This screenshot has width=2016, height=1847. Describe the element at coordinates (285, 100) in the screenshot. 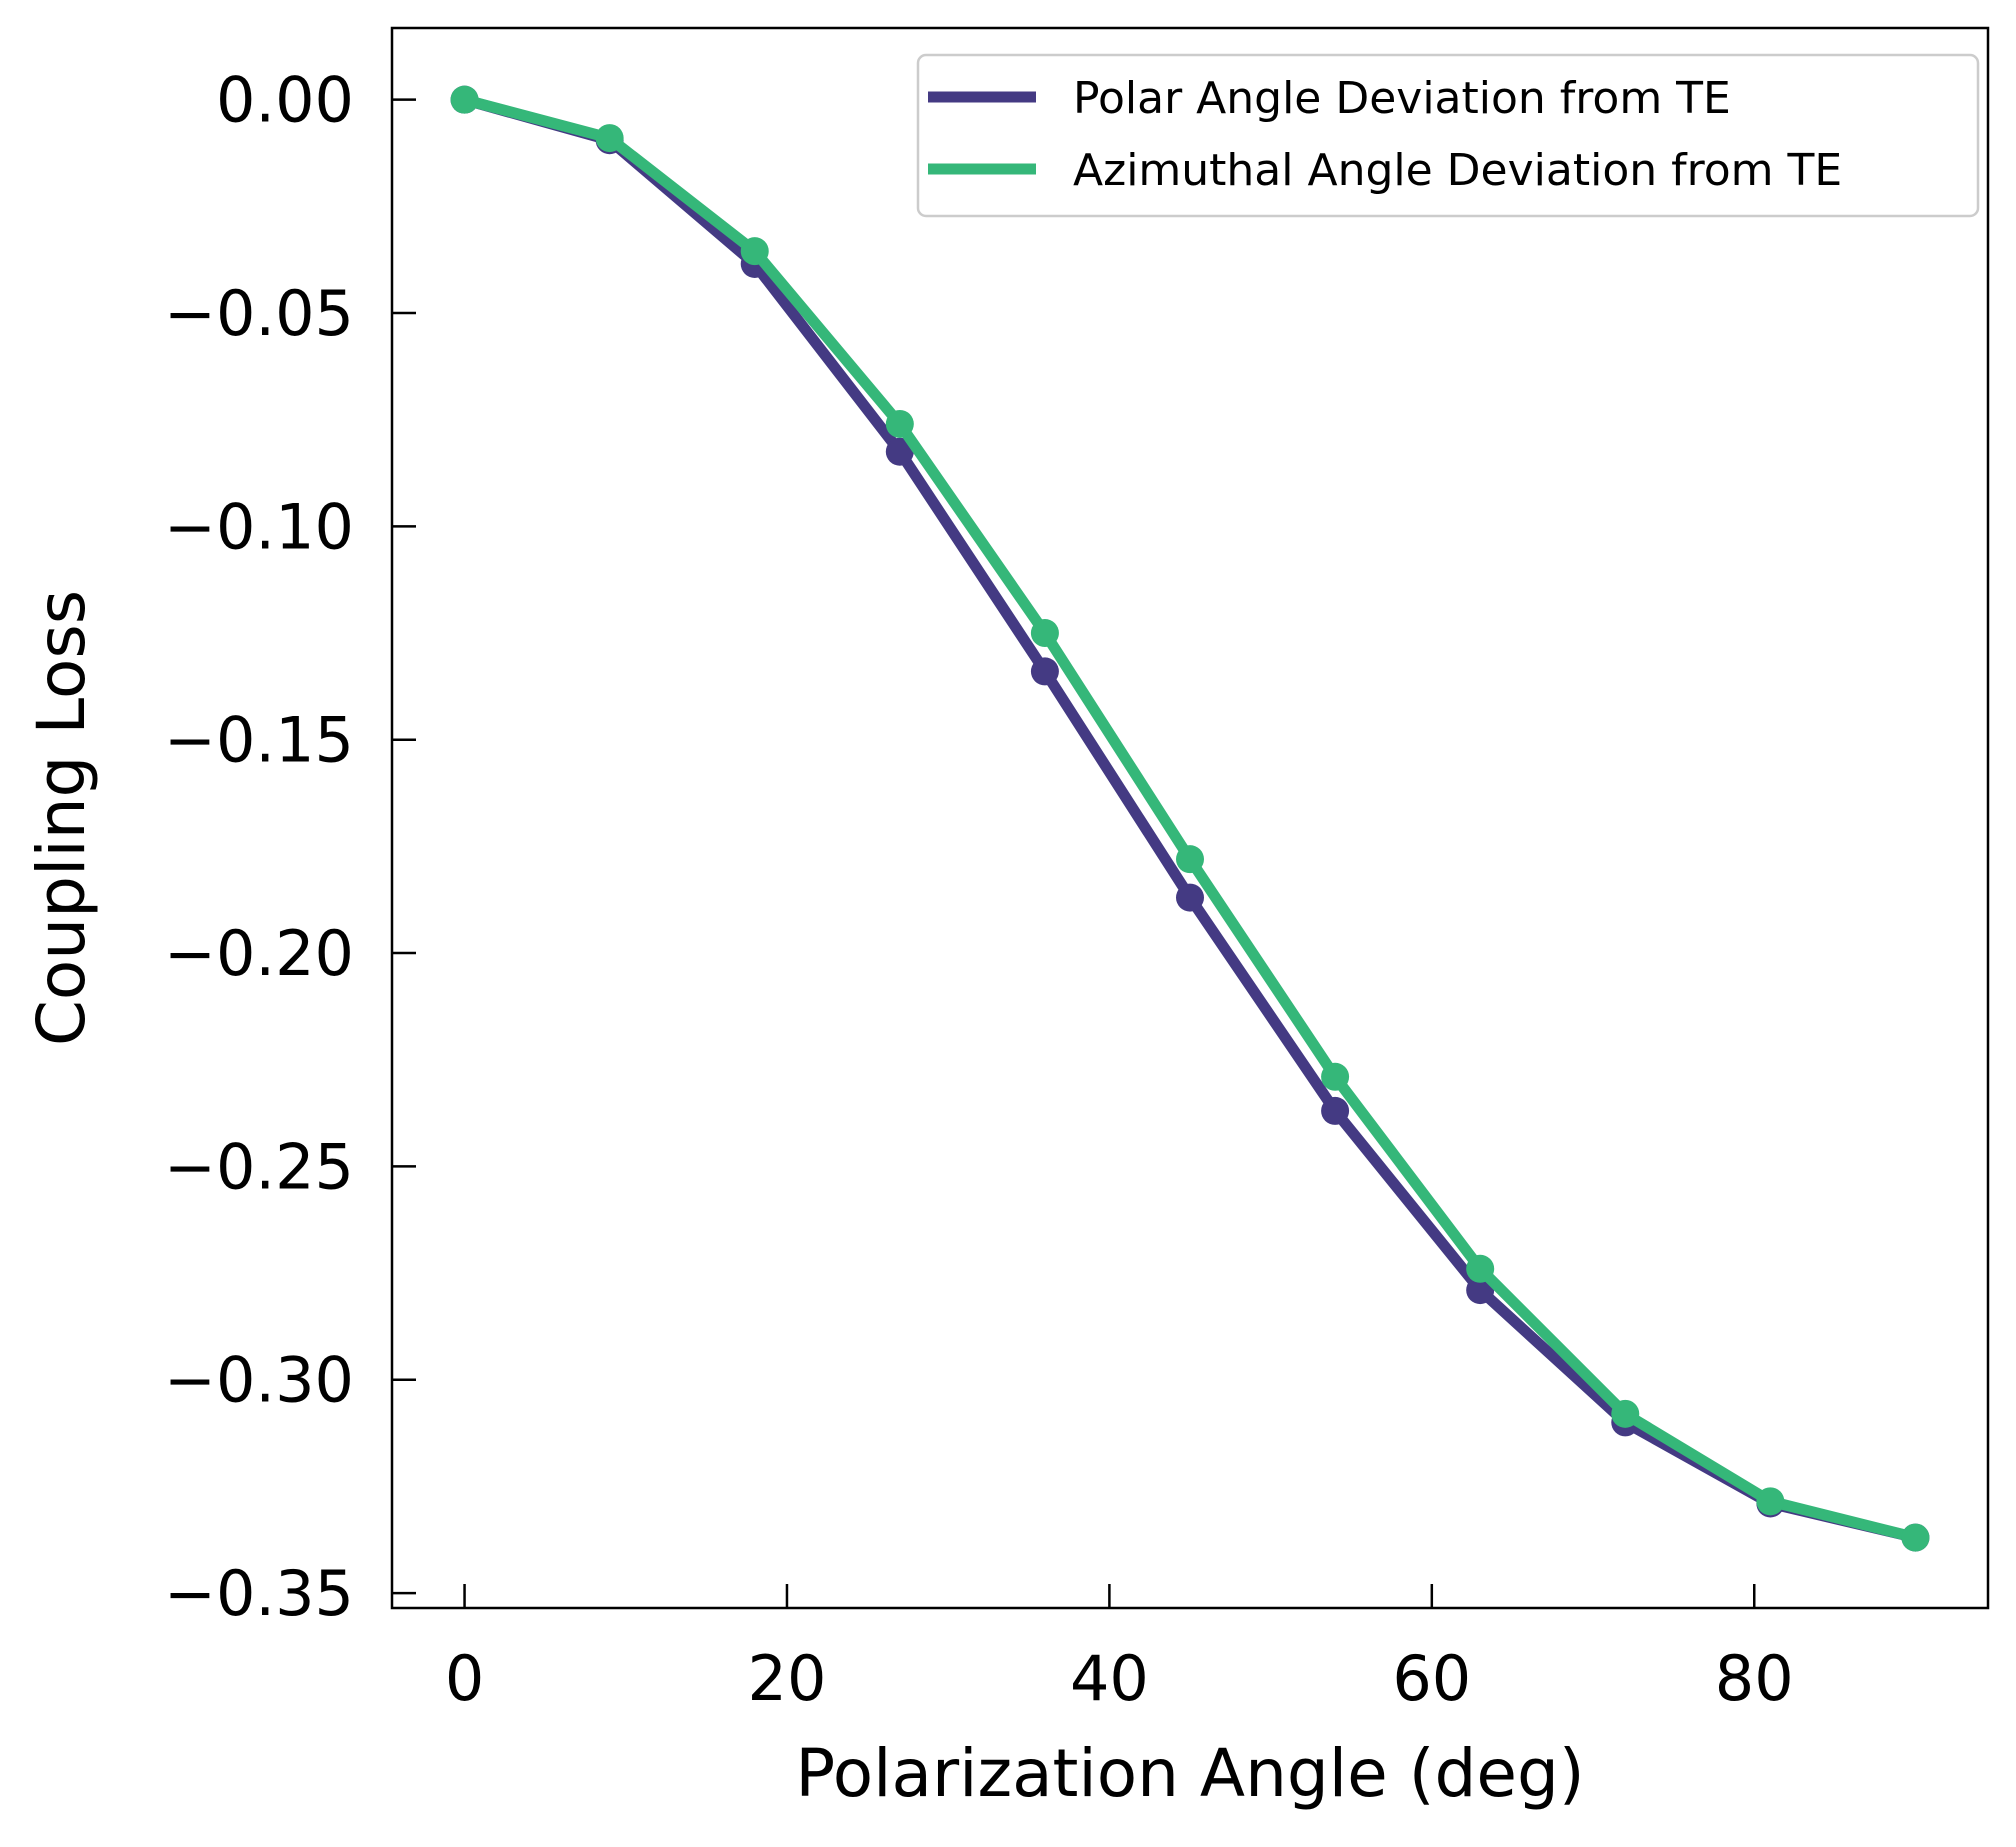

I see `y-tick-label: 0.00` at that location.